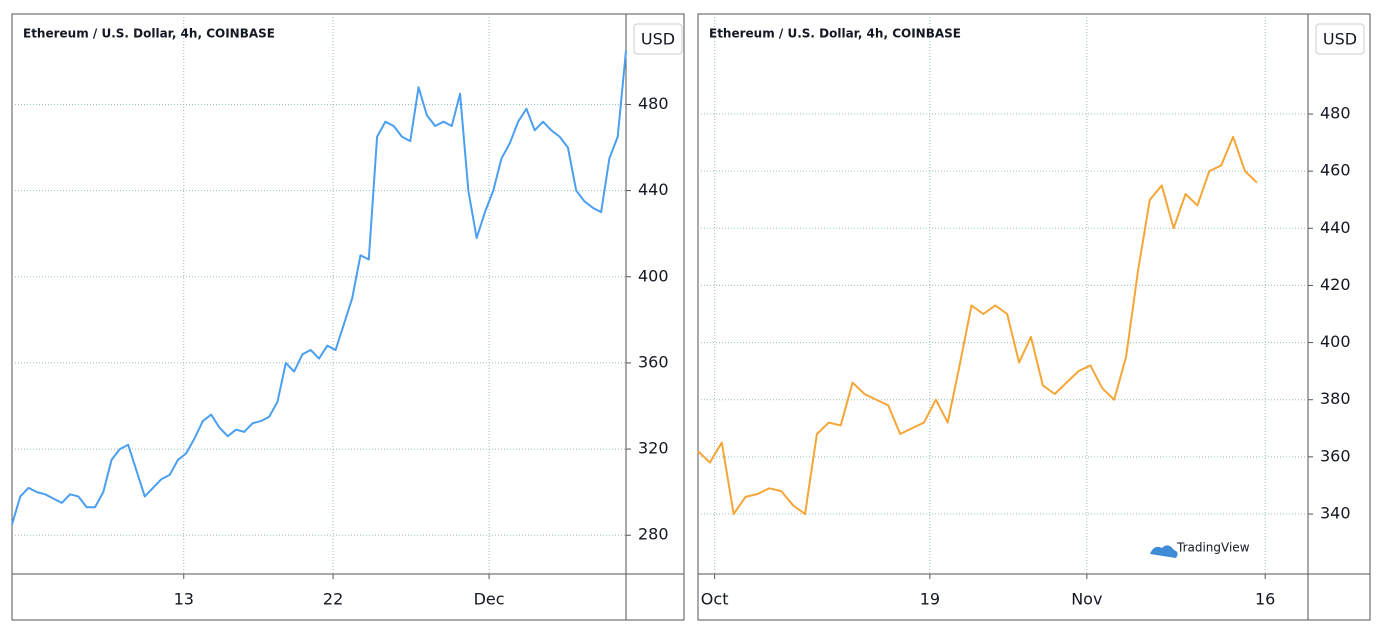  Describe the element at coordinates (653, 534) in the screenshot. I see `y-tick-label: 280` at that location.